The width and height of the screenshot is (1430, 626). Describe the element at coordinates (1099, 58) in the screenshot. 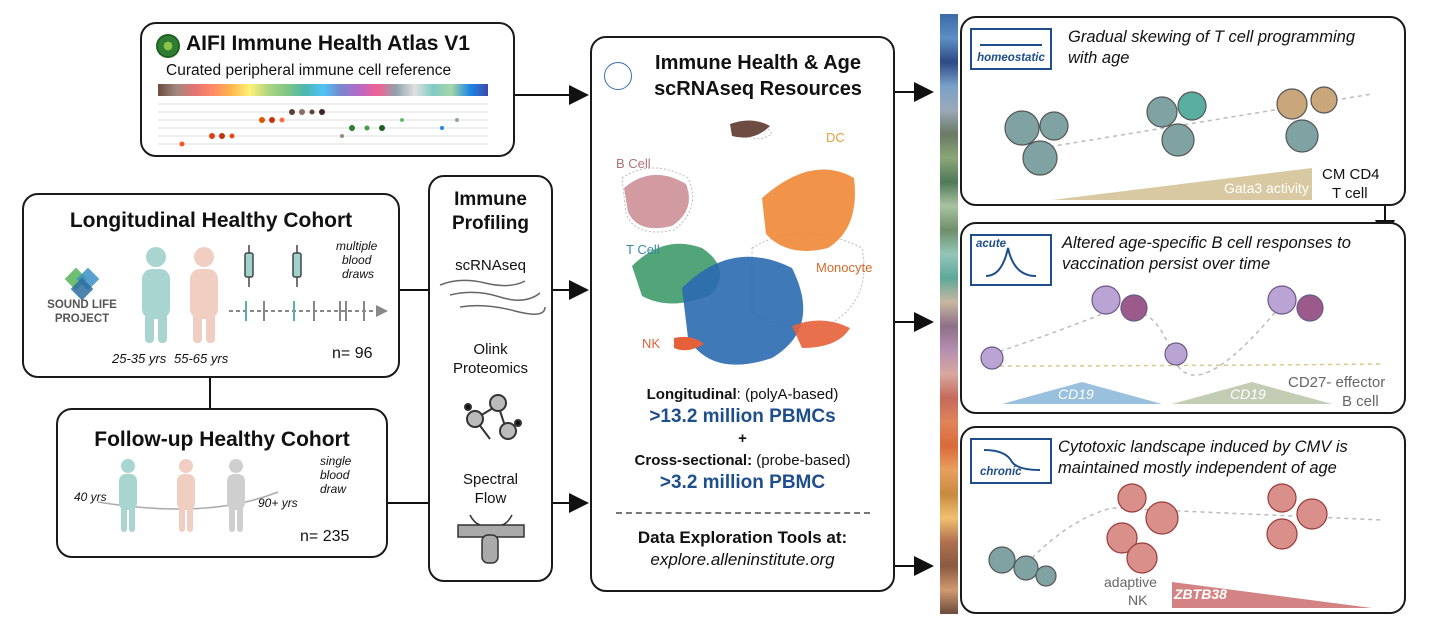

I see `finding-1-text-2: with age` at that location.